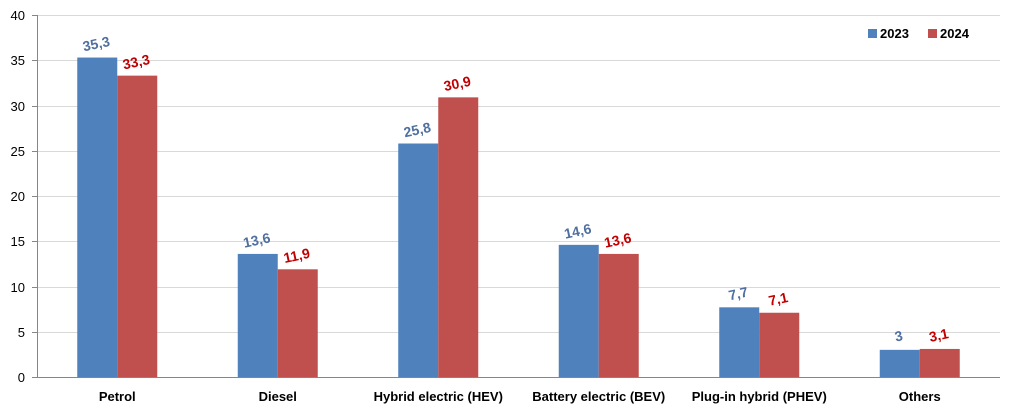 This screenshot has width=1024, height=413. I want to click on legend-label-2024: 2024, so click(955, 33).